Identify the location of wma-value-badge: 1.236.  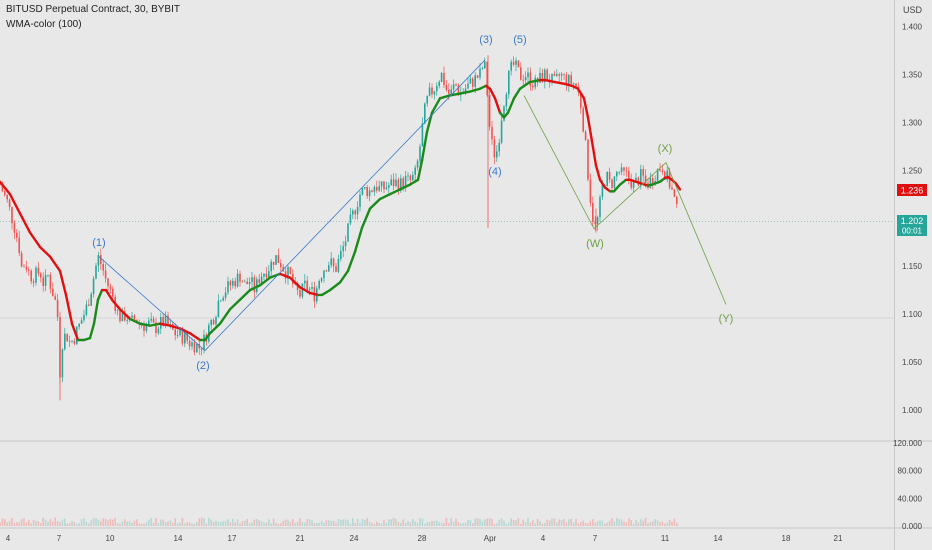
(912, 190).